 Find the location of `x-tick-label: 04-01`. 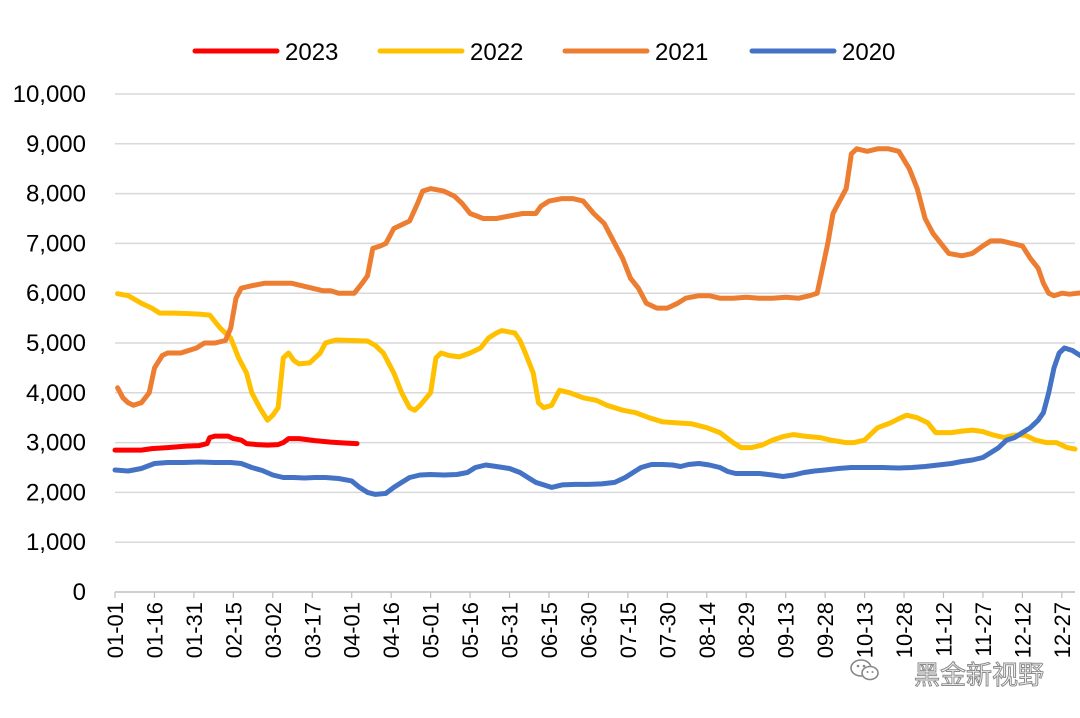

x-tick-label: 04-01 is located at coordinates (352, 630).